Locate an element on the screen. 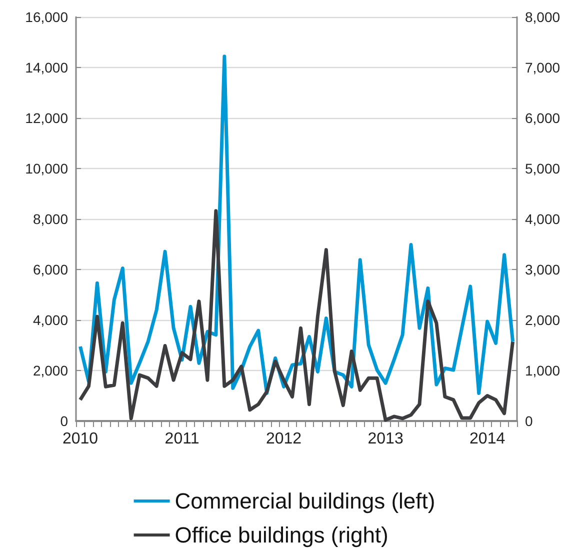 The image size is (569, 557). x-tick-label: 2012 is located at coordinates (284, 439).